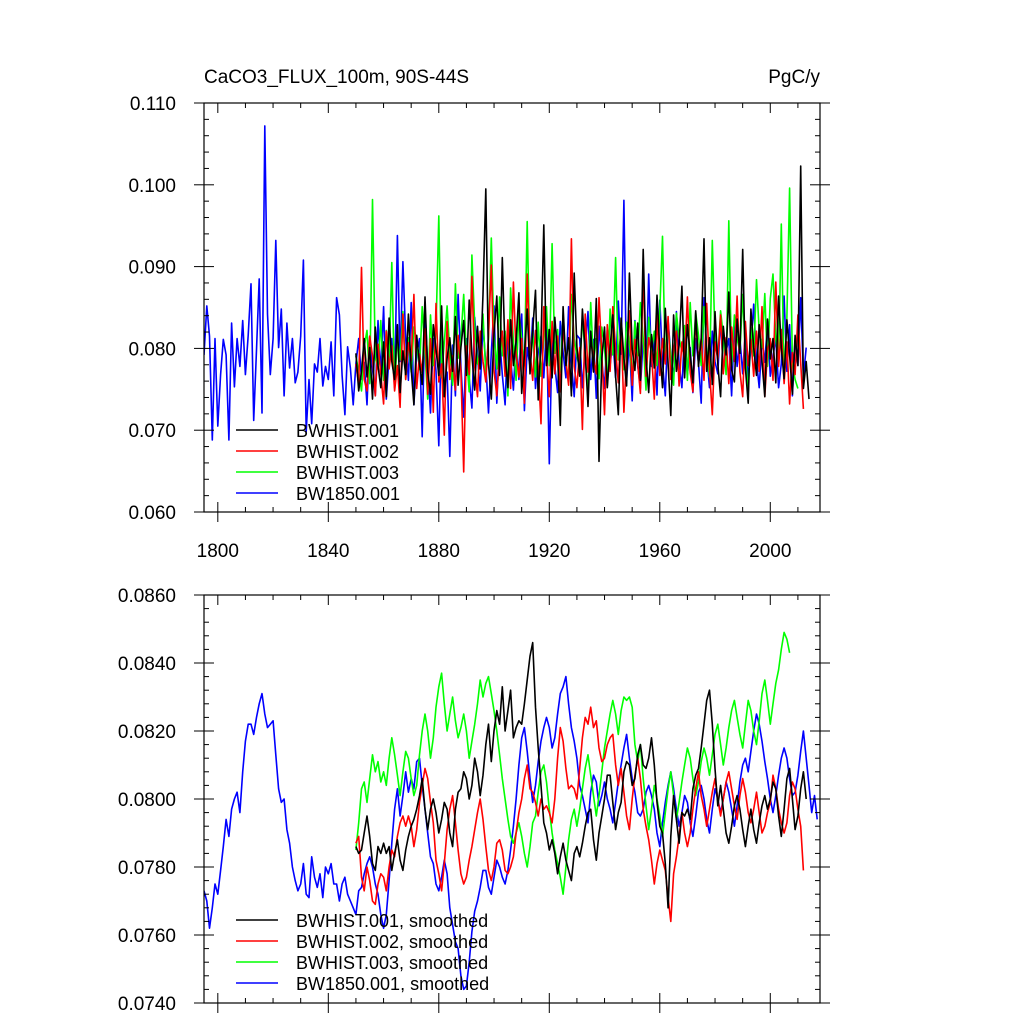  I want to click on bottom-y-tick-label: 0.0740, so click(147, 1004).